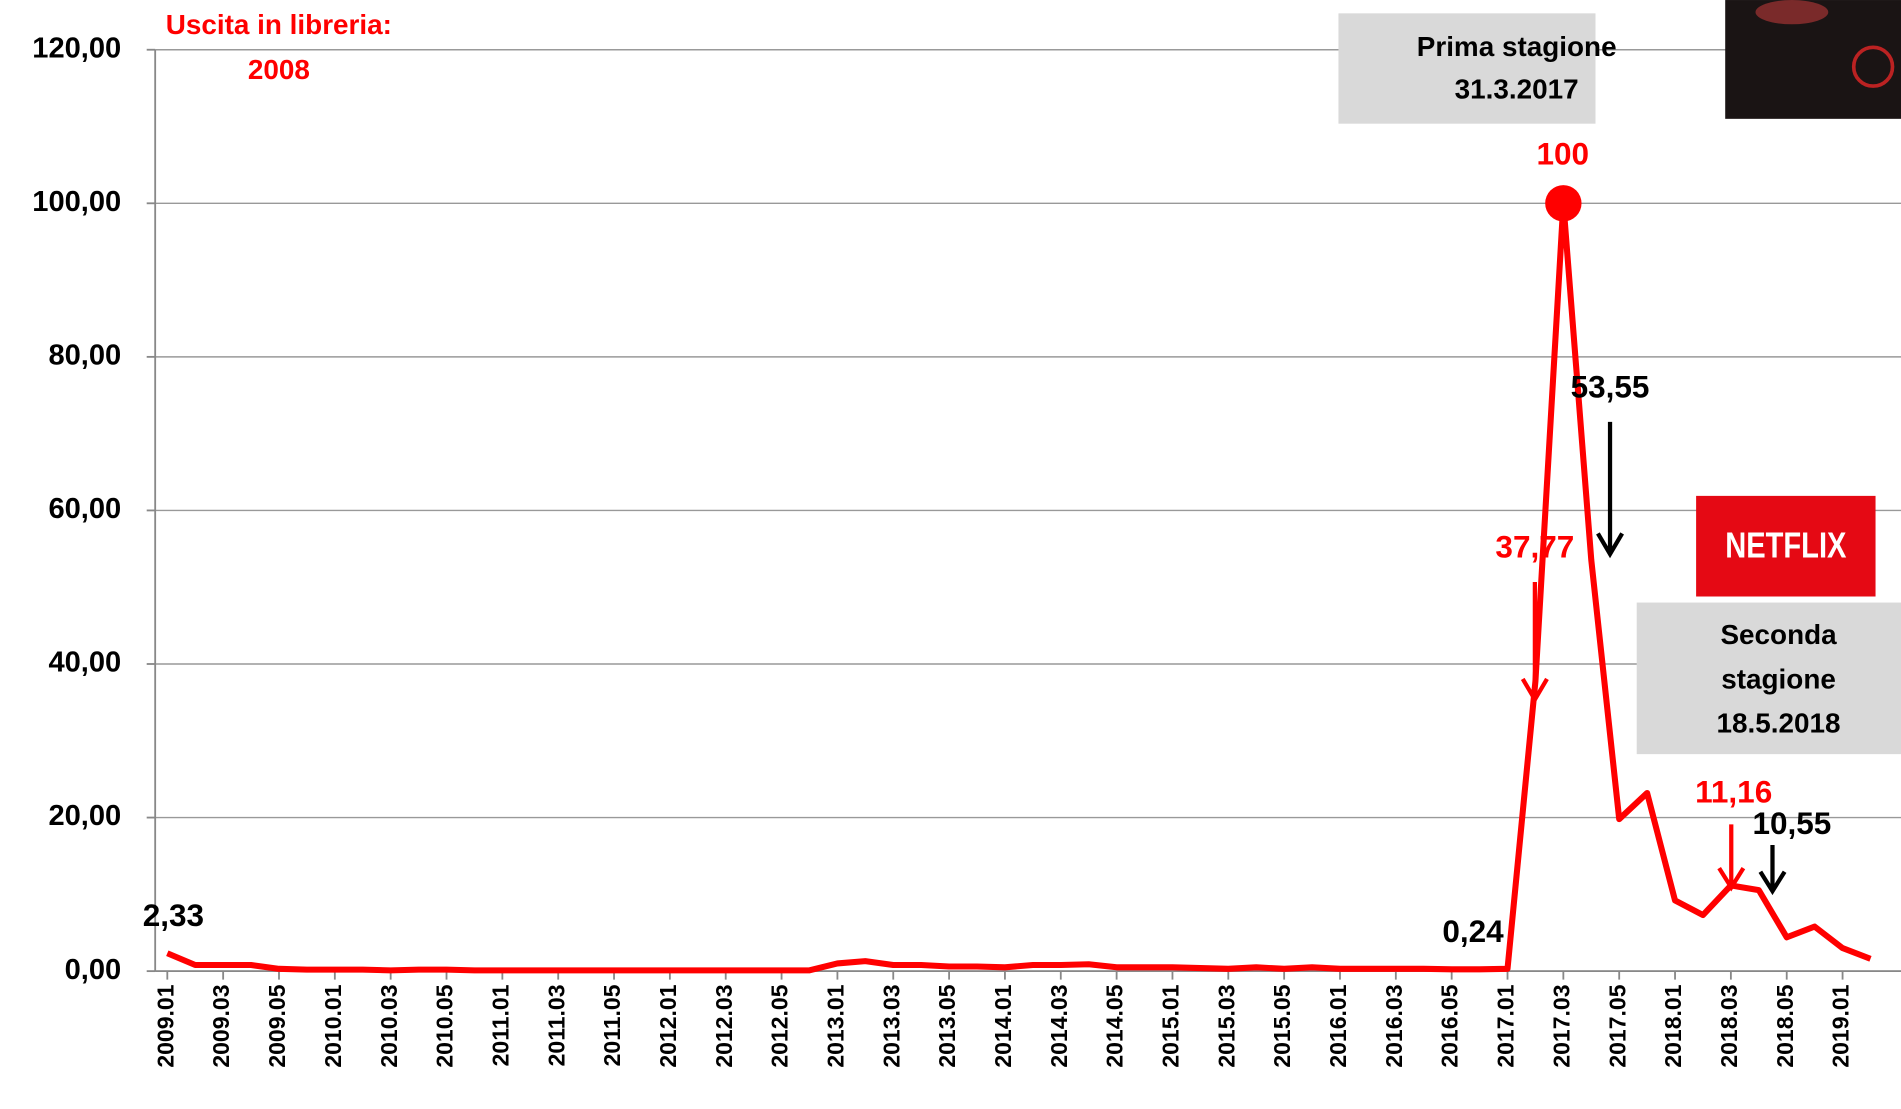 The height and width of the screenshot is (1109, 1901). What do you see at coordinates (84, 356) in the screenshot?
I see `y-tick-label: 80,00` at bounding box center [84, 356].